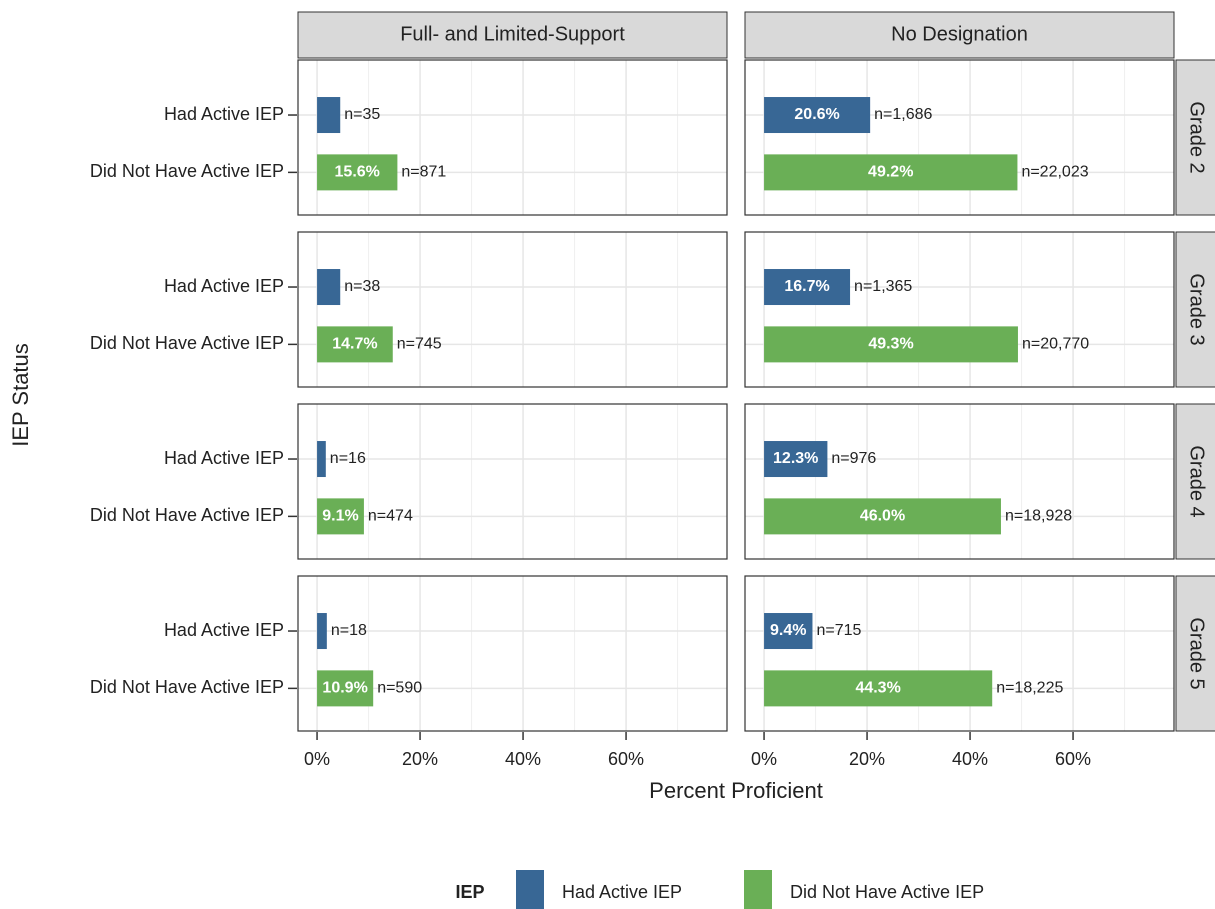 Image resolution: width=1215 pixels, height=909 pixels. I want to click on bar-value-label: 10.9%, so click(344, 688).